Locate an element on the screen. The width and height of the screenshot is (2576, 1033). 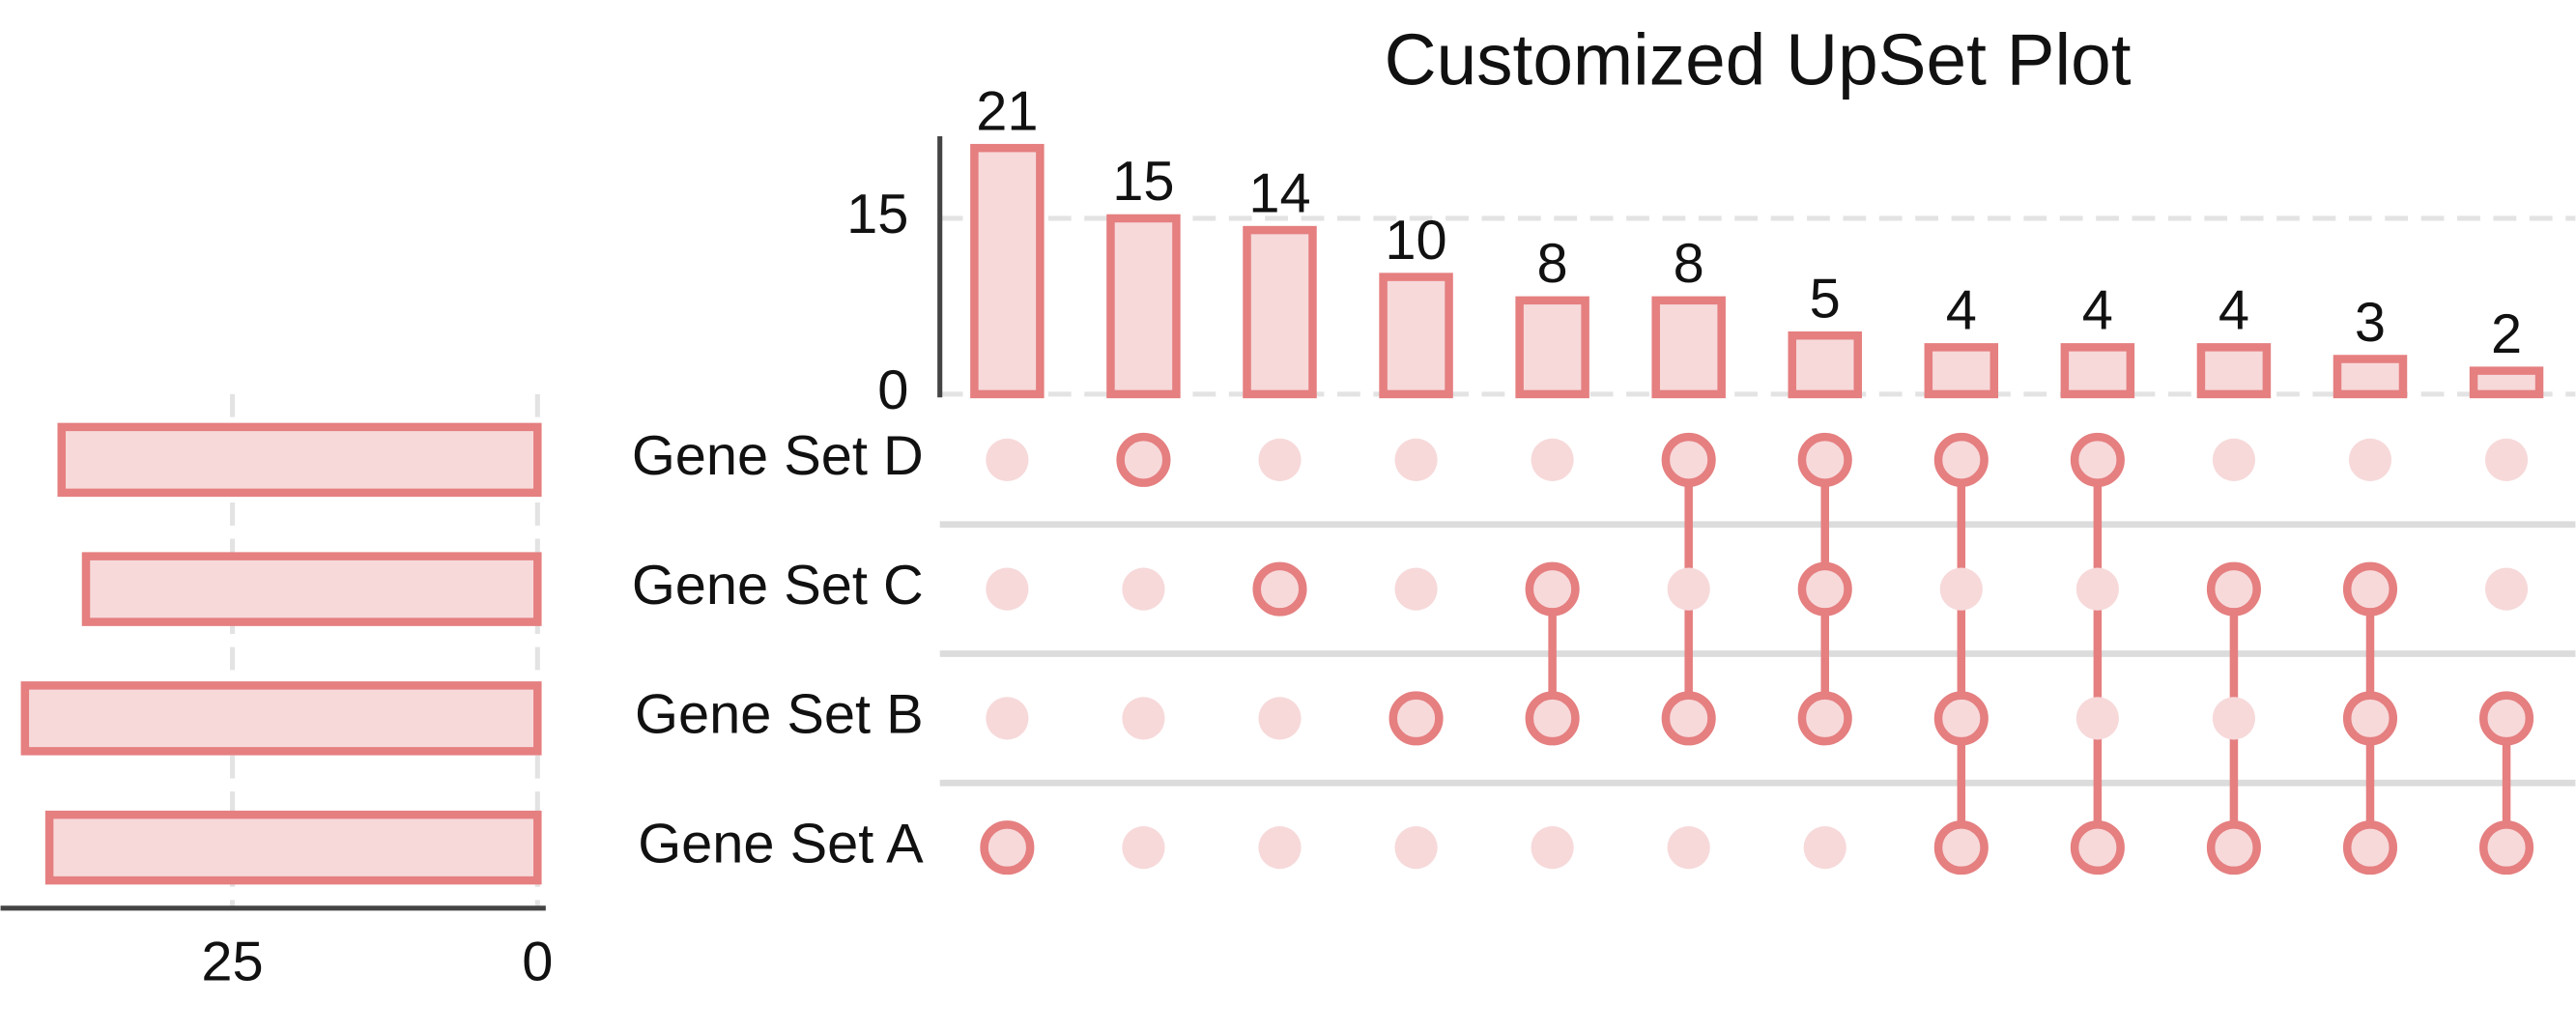
value-label: 14 is located at coordinates (1279, 193).